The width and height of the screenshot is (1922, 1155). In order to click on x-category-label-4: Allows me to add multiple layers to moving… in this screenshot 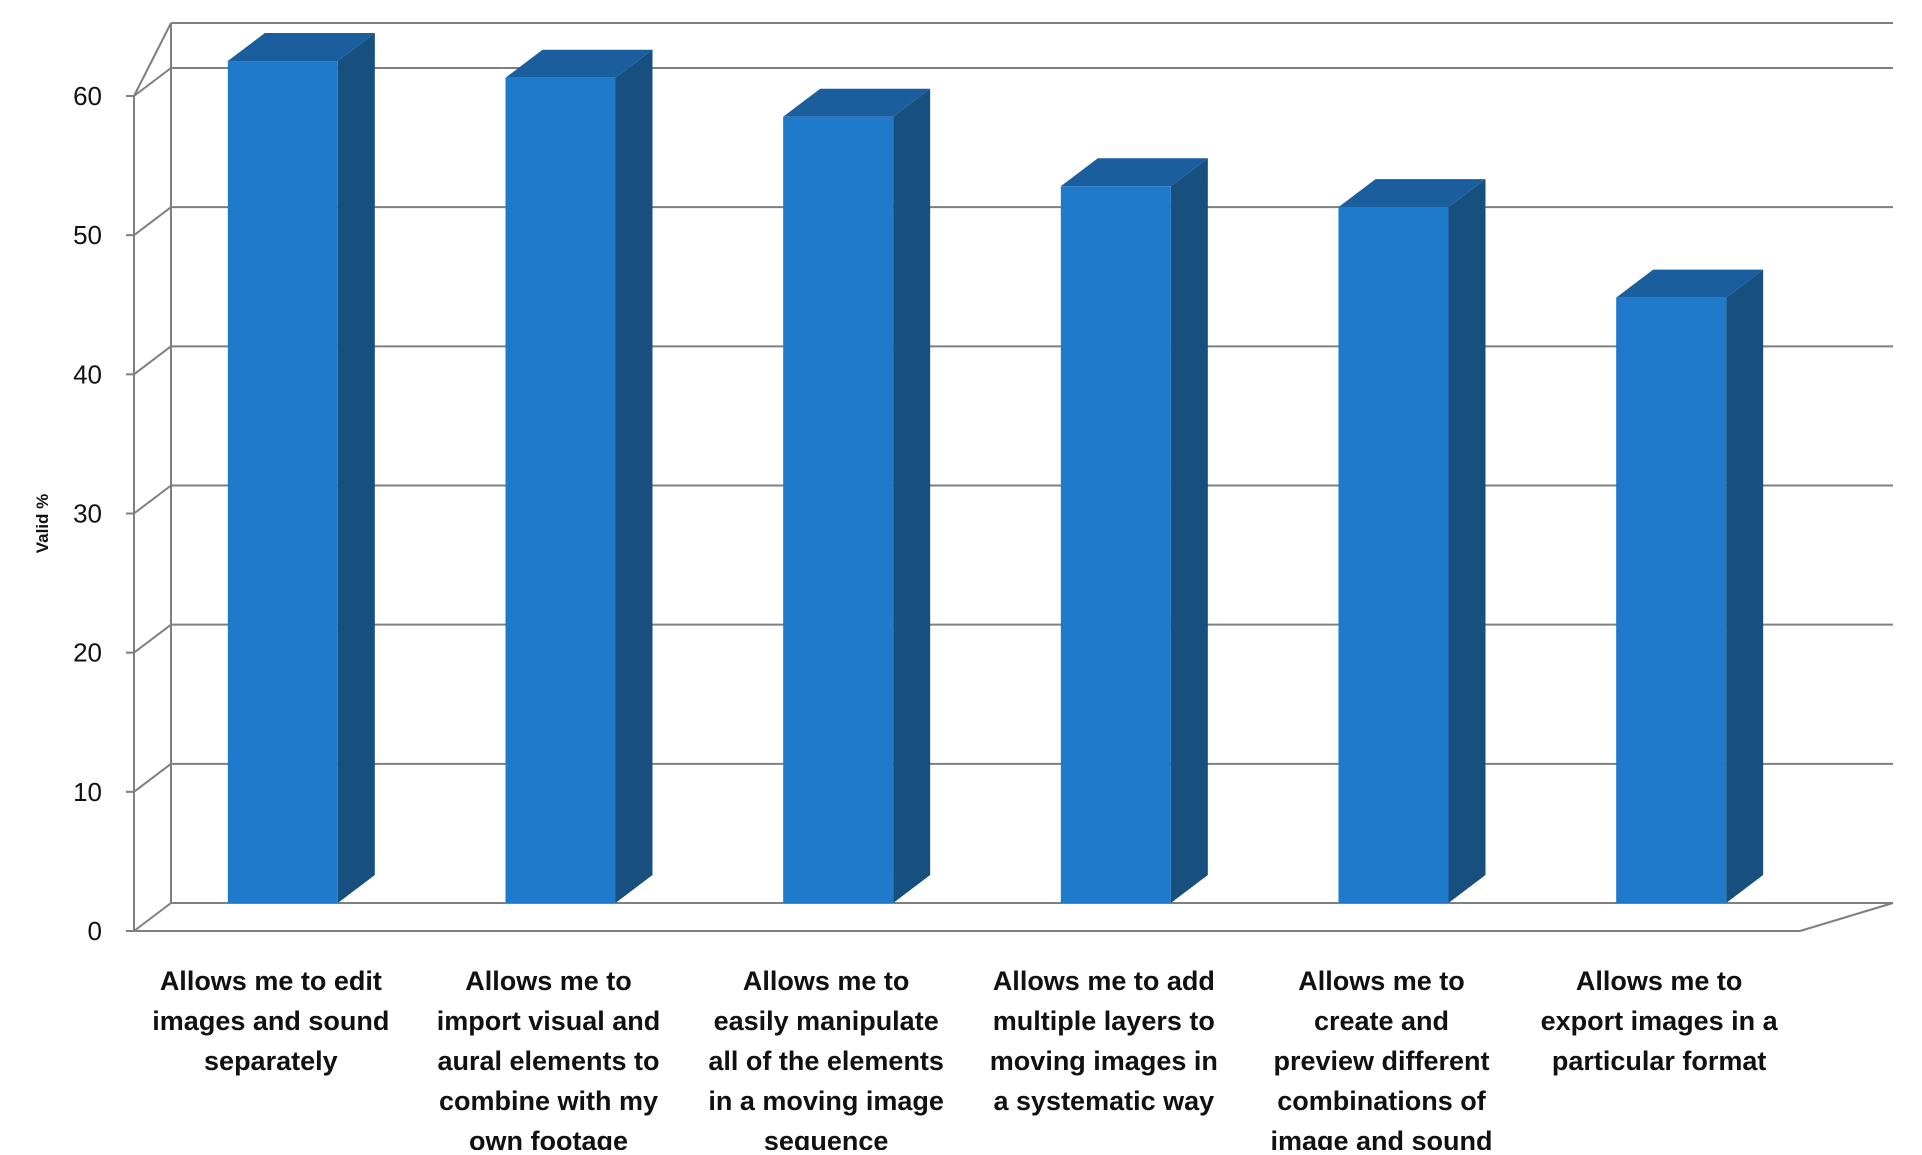, I will do `click(1104, 1041)`.